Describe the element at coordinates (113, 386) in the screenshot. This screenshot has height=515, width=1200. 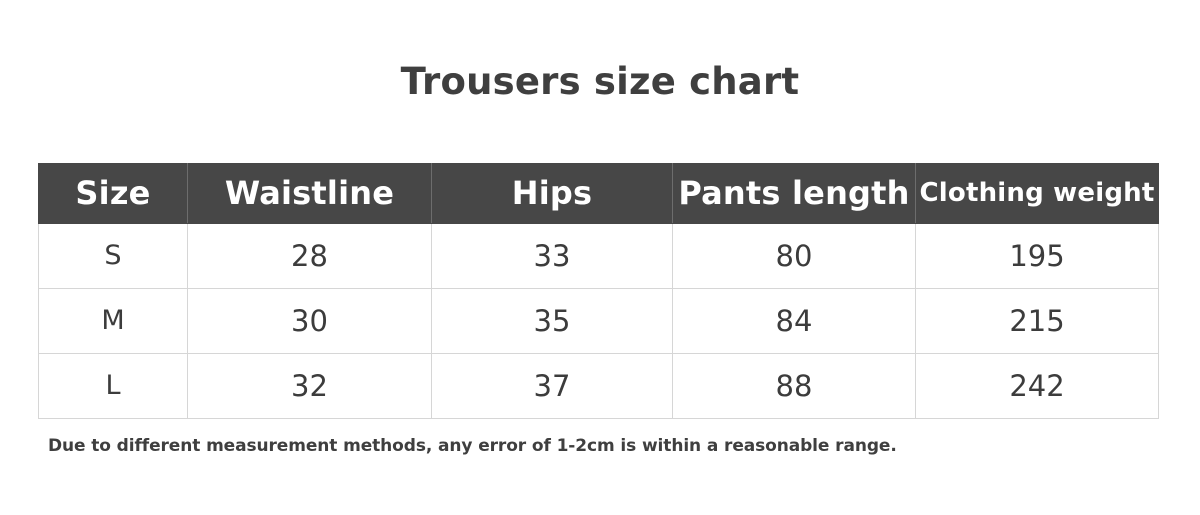
I see `cell-size: L` at that location.